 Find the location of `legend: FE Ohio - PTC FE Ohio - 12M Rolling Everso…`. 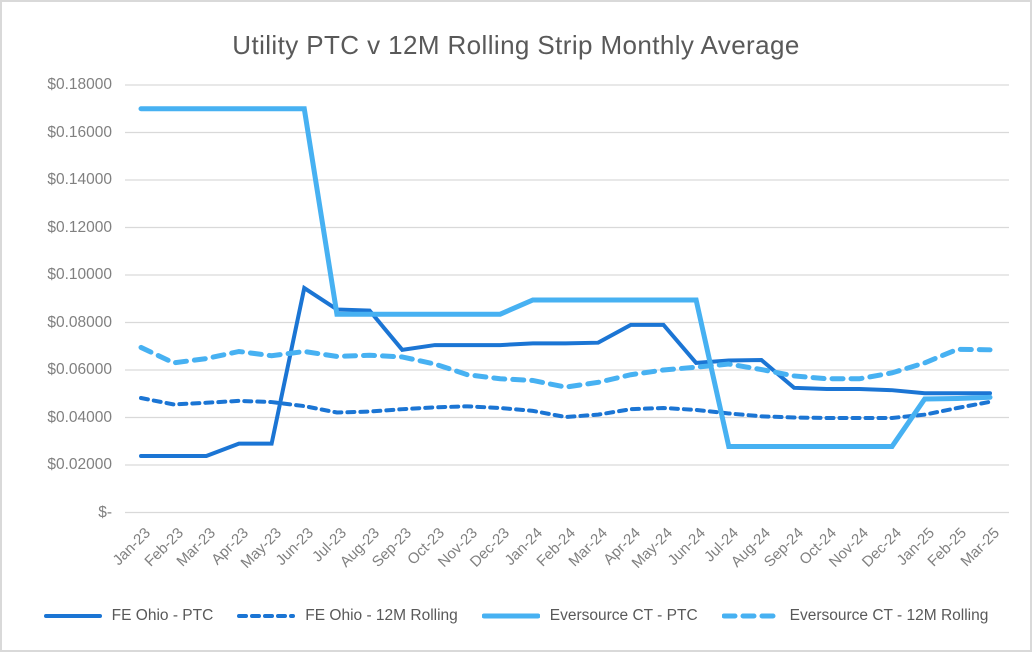

legend: FE Ohio - PTC FE Ohio - 12M Rolling Everso… is located at coordinates (516, 616).